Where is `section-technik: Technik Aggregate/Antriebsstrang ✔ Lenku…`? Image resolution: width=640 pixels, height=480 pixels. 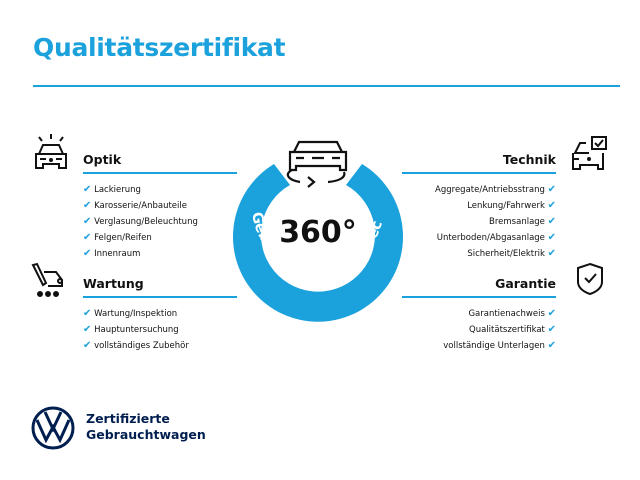
section-technik: Technik Aggregate/Antriebsstrang ✔ Lenku… is located at coordinates (479, 207).